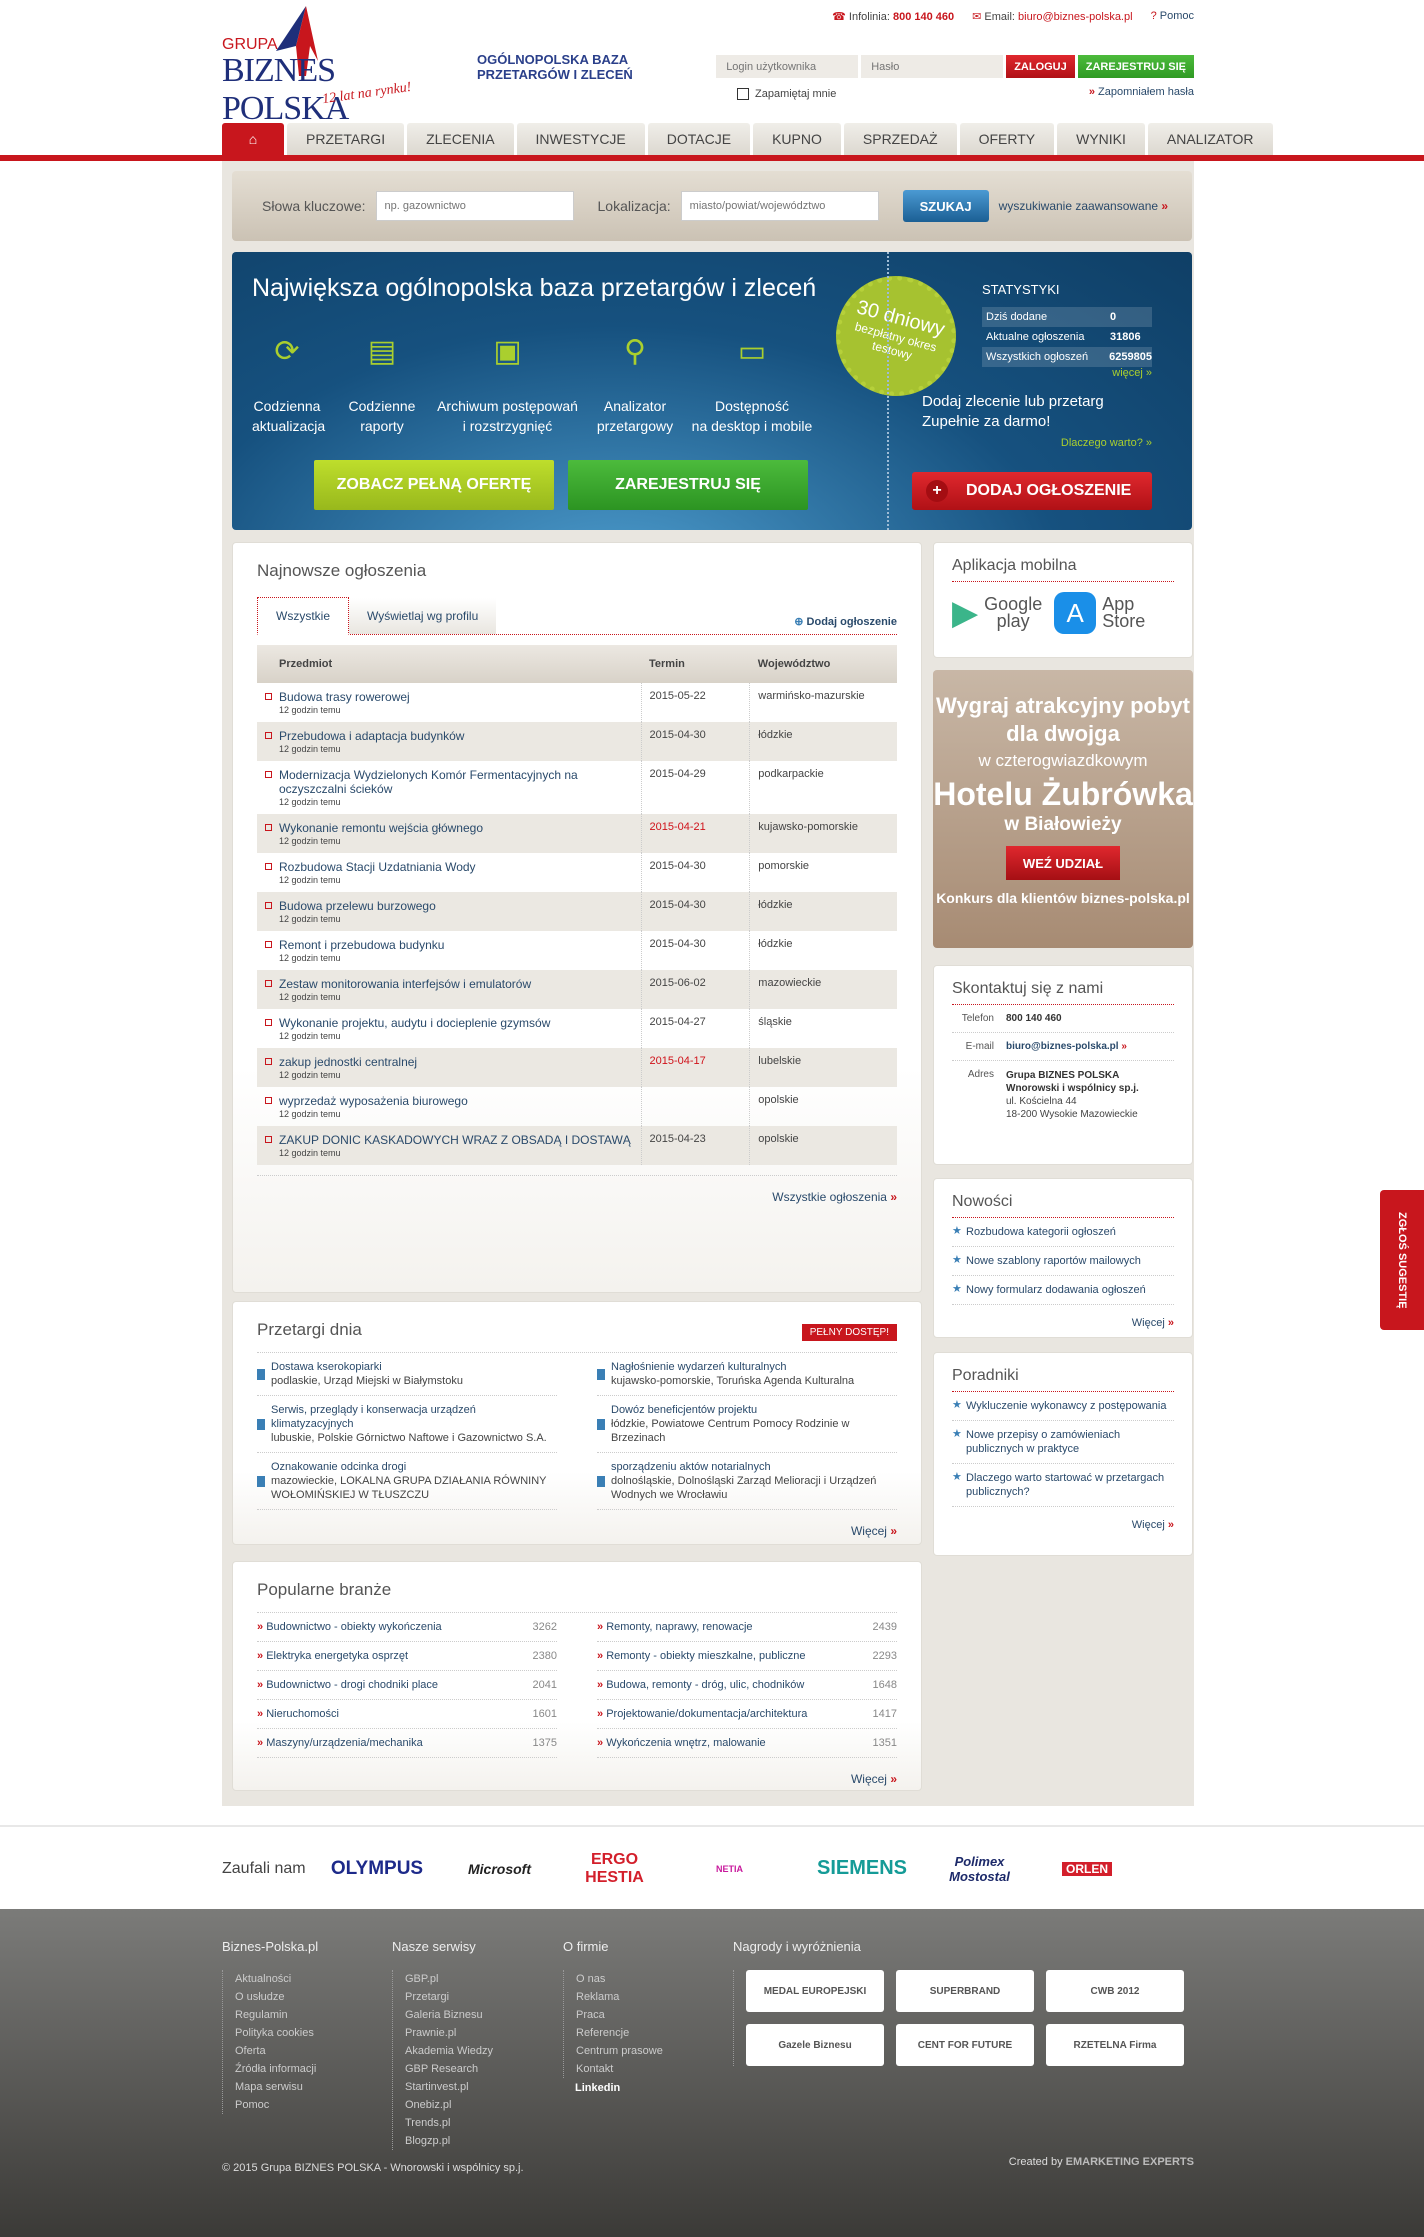  I want to click on tender-link: Nagłośnienie wydarzeń kulturalnych, so click(699, 1367).